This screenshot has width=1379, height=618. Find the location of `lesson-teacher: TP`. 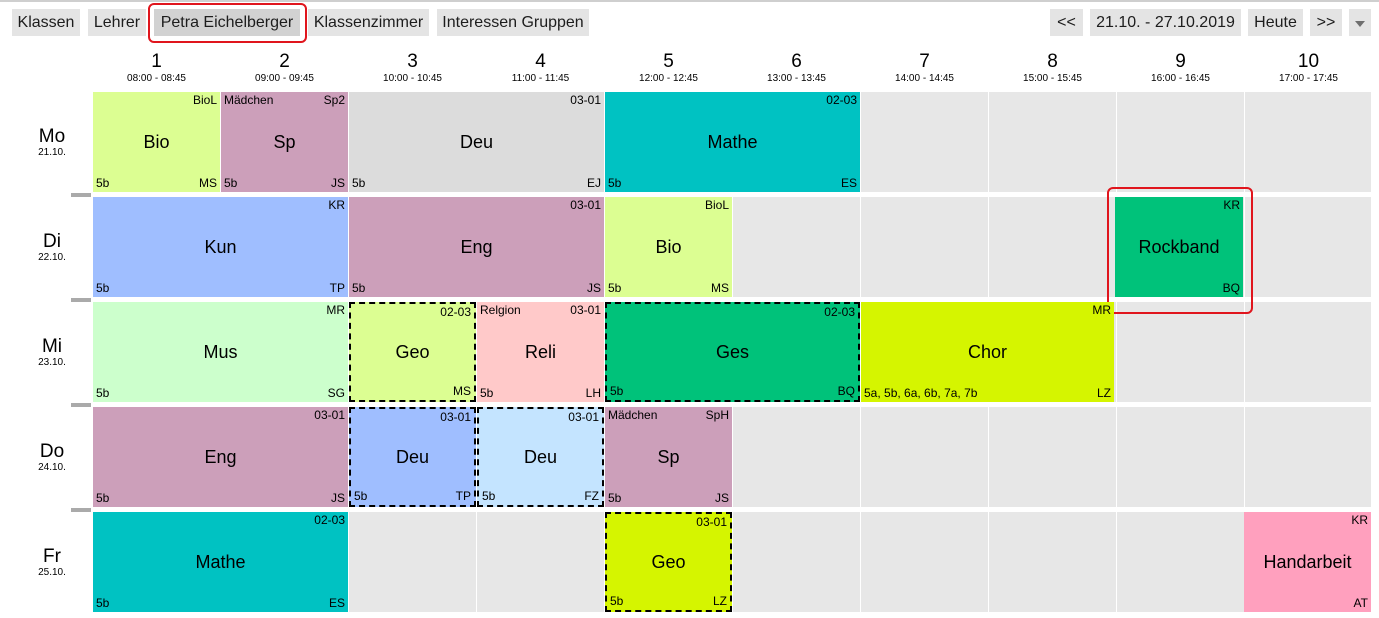

lesson-teacher: TP is located at coordinates (463, 496).